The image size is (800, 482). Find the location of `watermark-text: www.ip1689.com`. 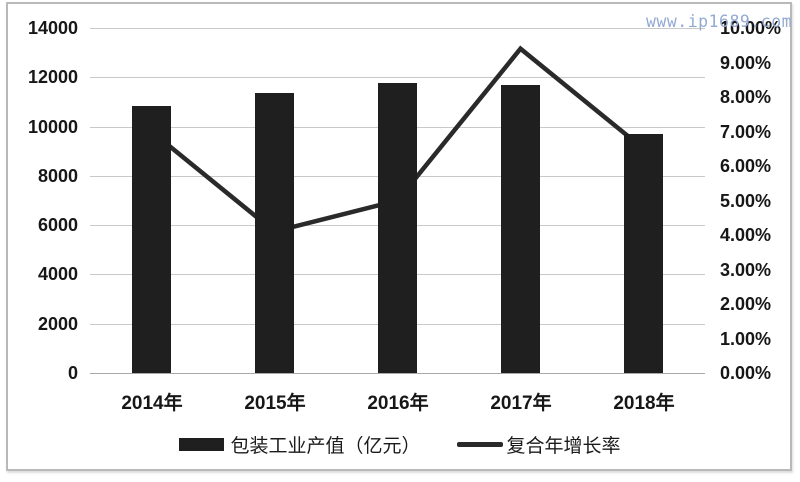

watermark-text: www.ip1689.com is located at coordinates (719, 21).